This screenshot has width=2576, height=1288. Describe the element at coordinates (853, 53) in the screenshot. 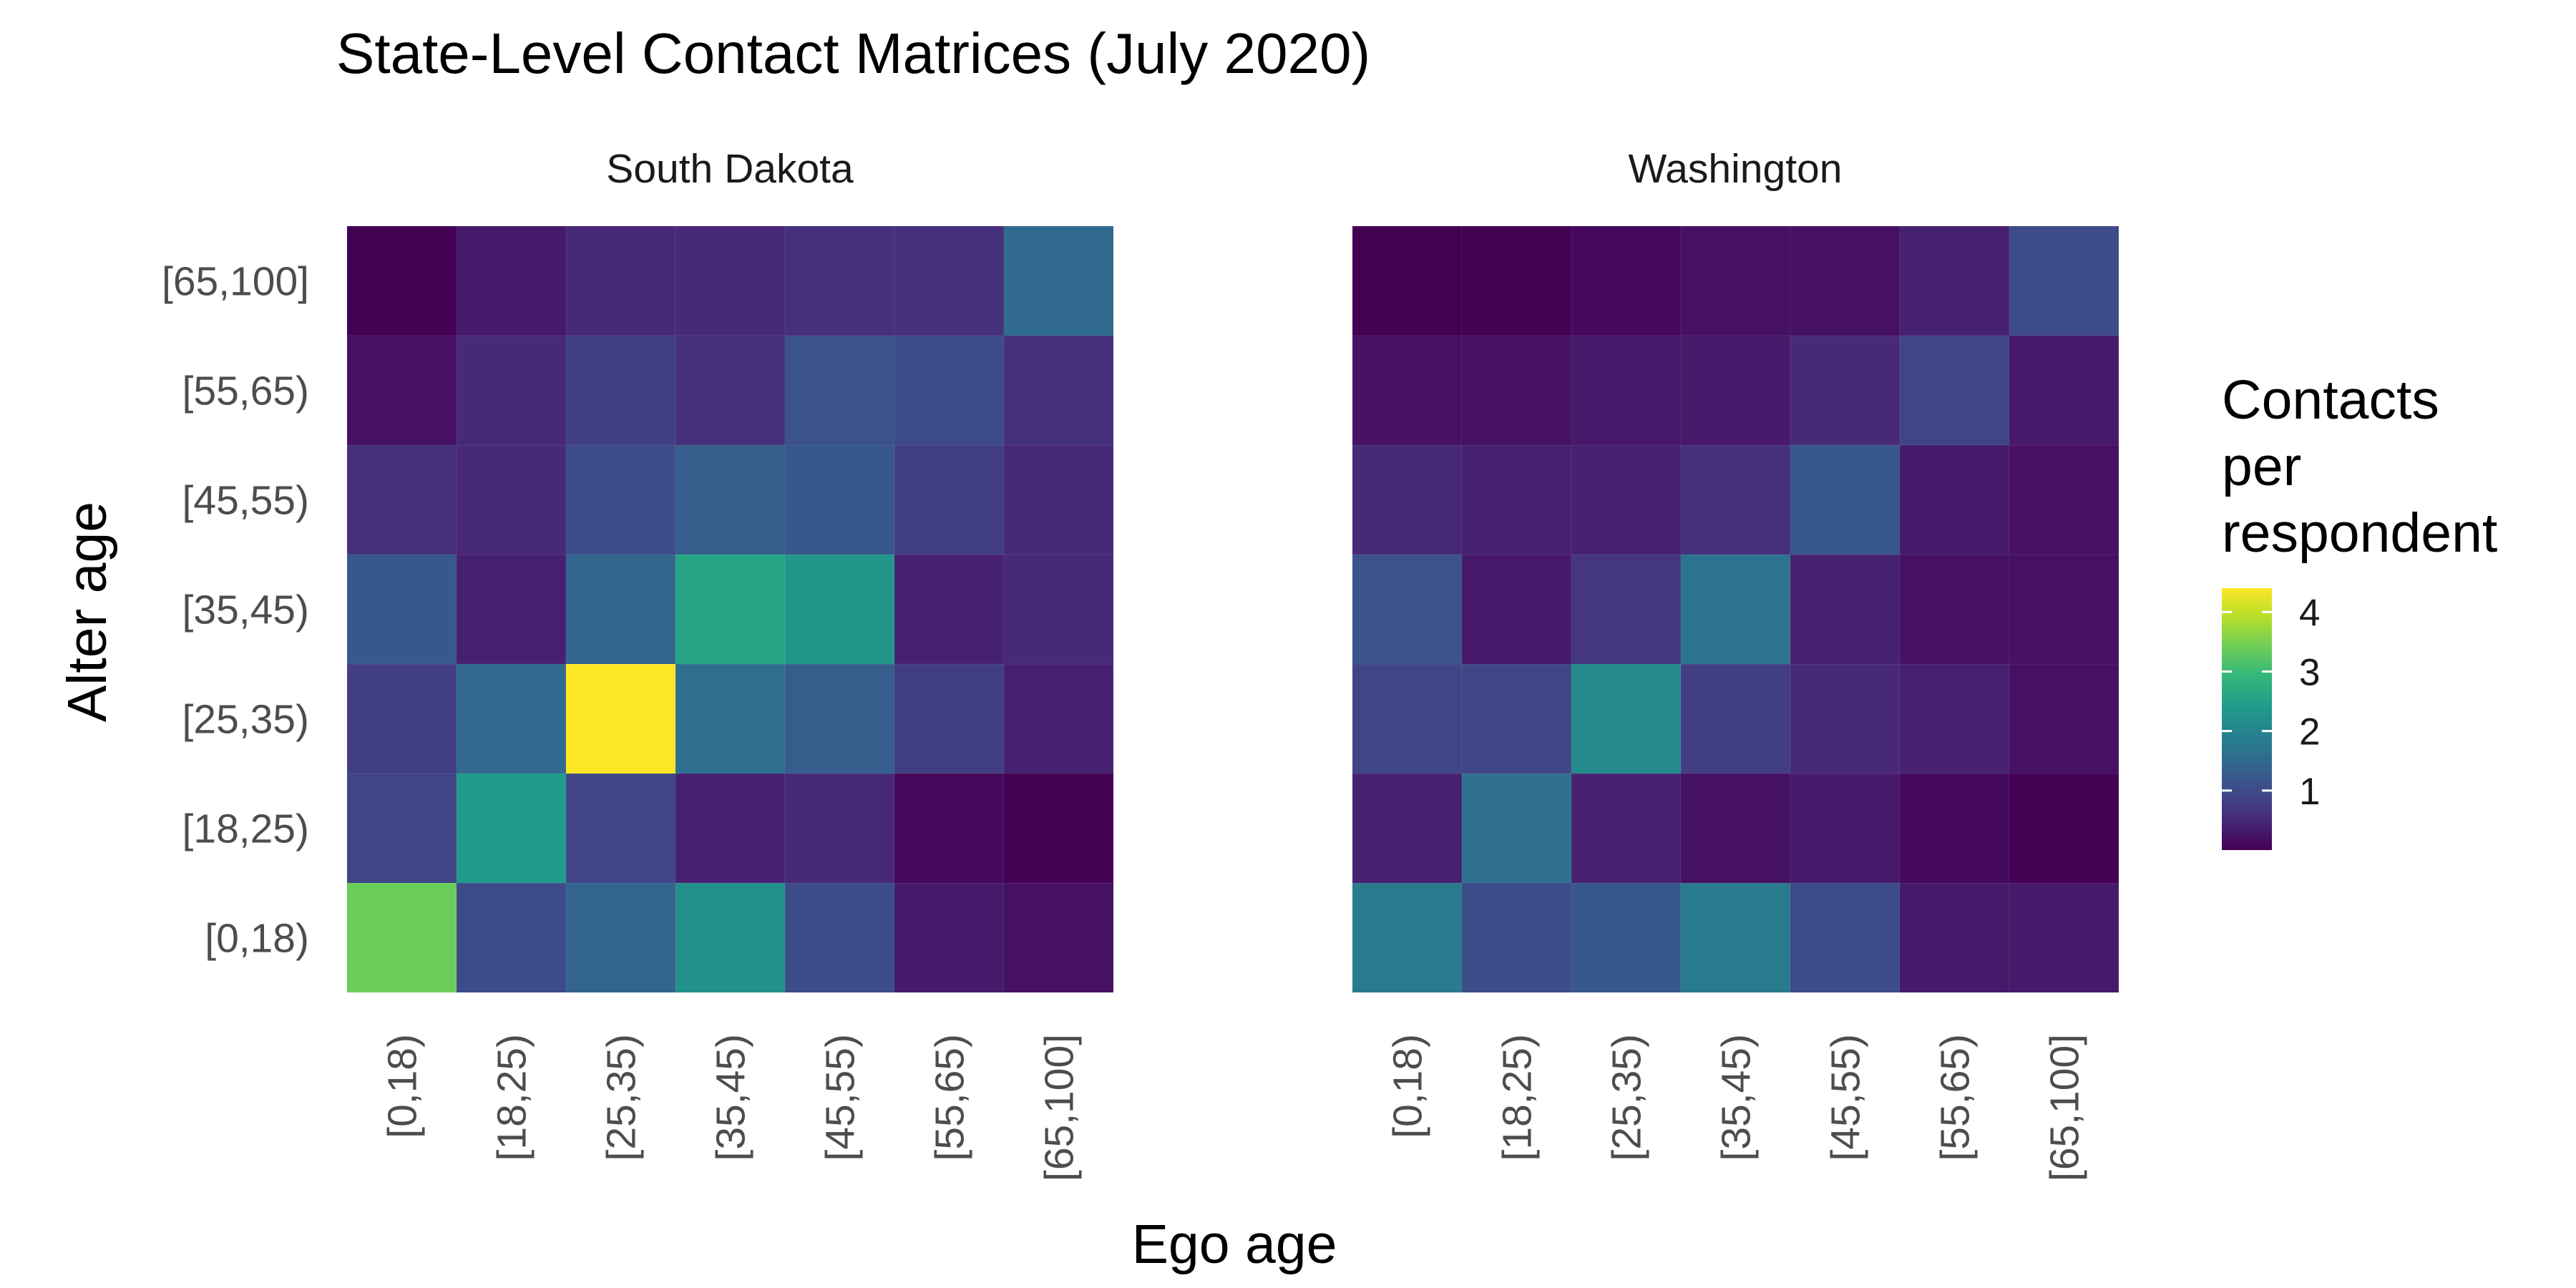

I see `chart-title: State-Level Contact Matrices (July 2020)` at that location.